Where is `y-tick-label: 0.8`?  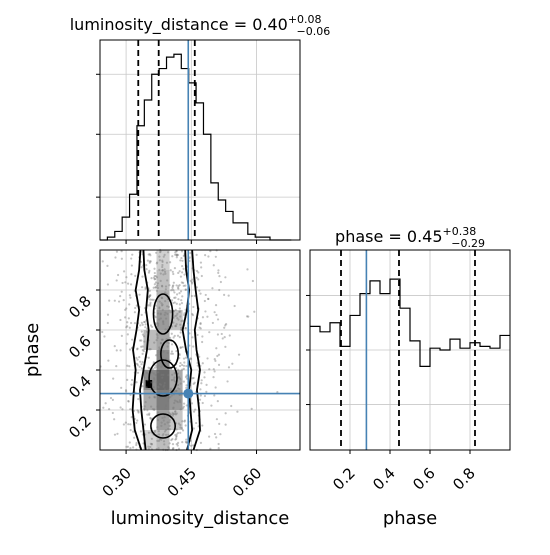
y-tick-label: 0.8 is located at coordinates (80, 307).